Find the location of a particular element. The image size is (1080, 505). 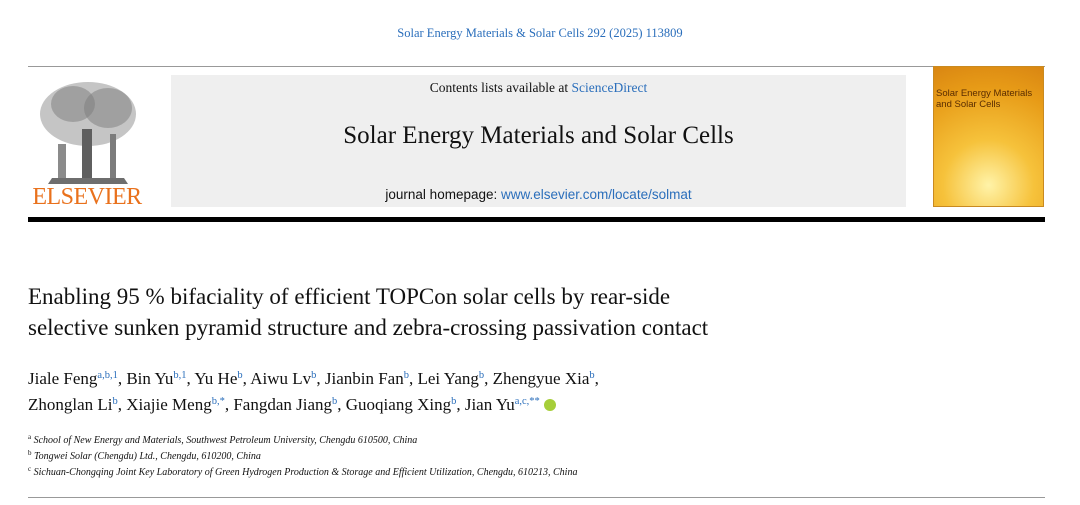

author-affiliation: b,* is located at coordinates (218, 401).